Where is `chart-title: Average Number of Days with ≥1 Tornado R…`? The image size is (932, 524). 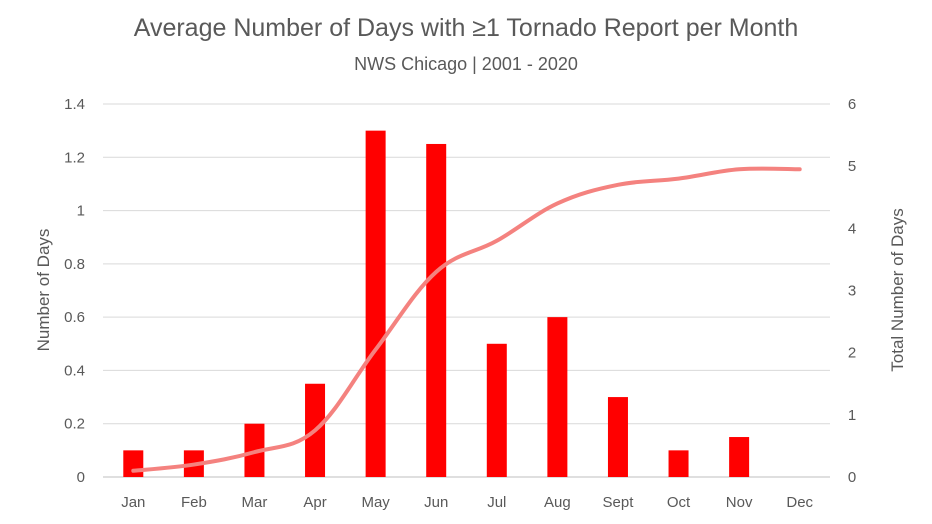
chart-title: Average Number of Days with ≥1 Tornado R… is located at coordinates (466, 28).